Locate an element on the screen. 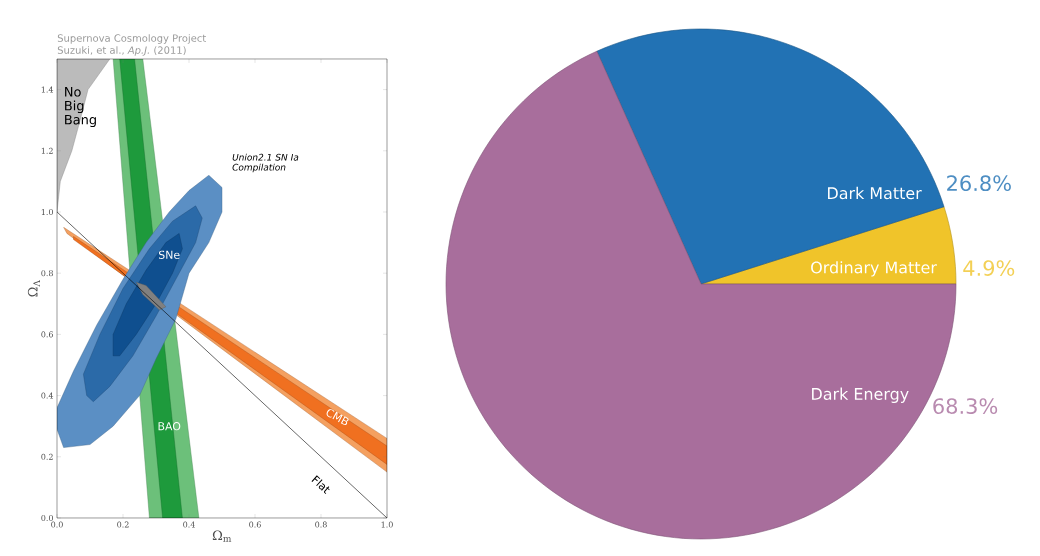 This screenshot has width=1040, height=556. slice-label: Dark Energy is located at coordinates (860, 395).